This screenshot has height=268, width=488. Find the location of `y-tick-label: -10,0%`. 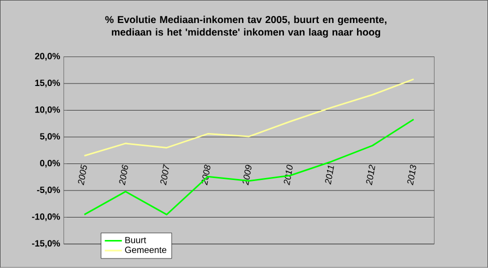

y-tick-label: -10,0% is located at coordinates (46, 218).